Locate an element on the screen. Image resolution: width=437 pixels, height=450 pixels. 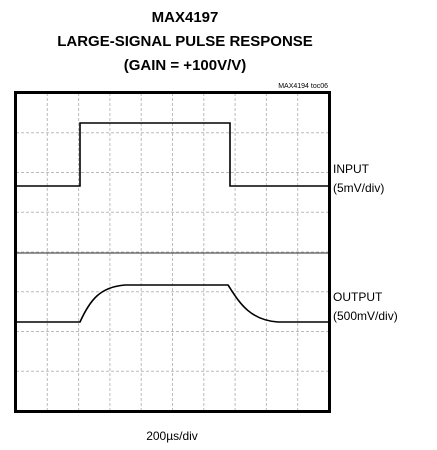
title-line: LARGE-SIGNAL PULSE RESPONSE is located at coordinates (185, 41).